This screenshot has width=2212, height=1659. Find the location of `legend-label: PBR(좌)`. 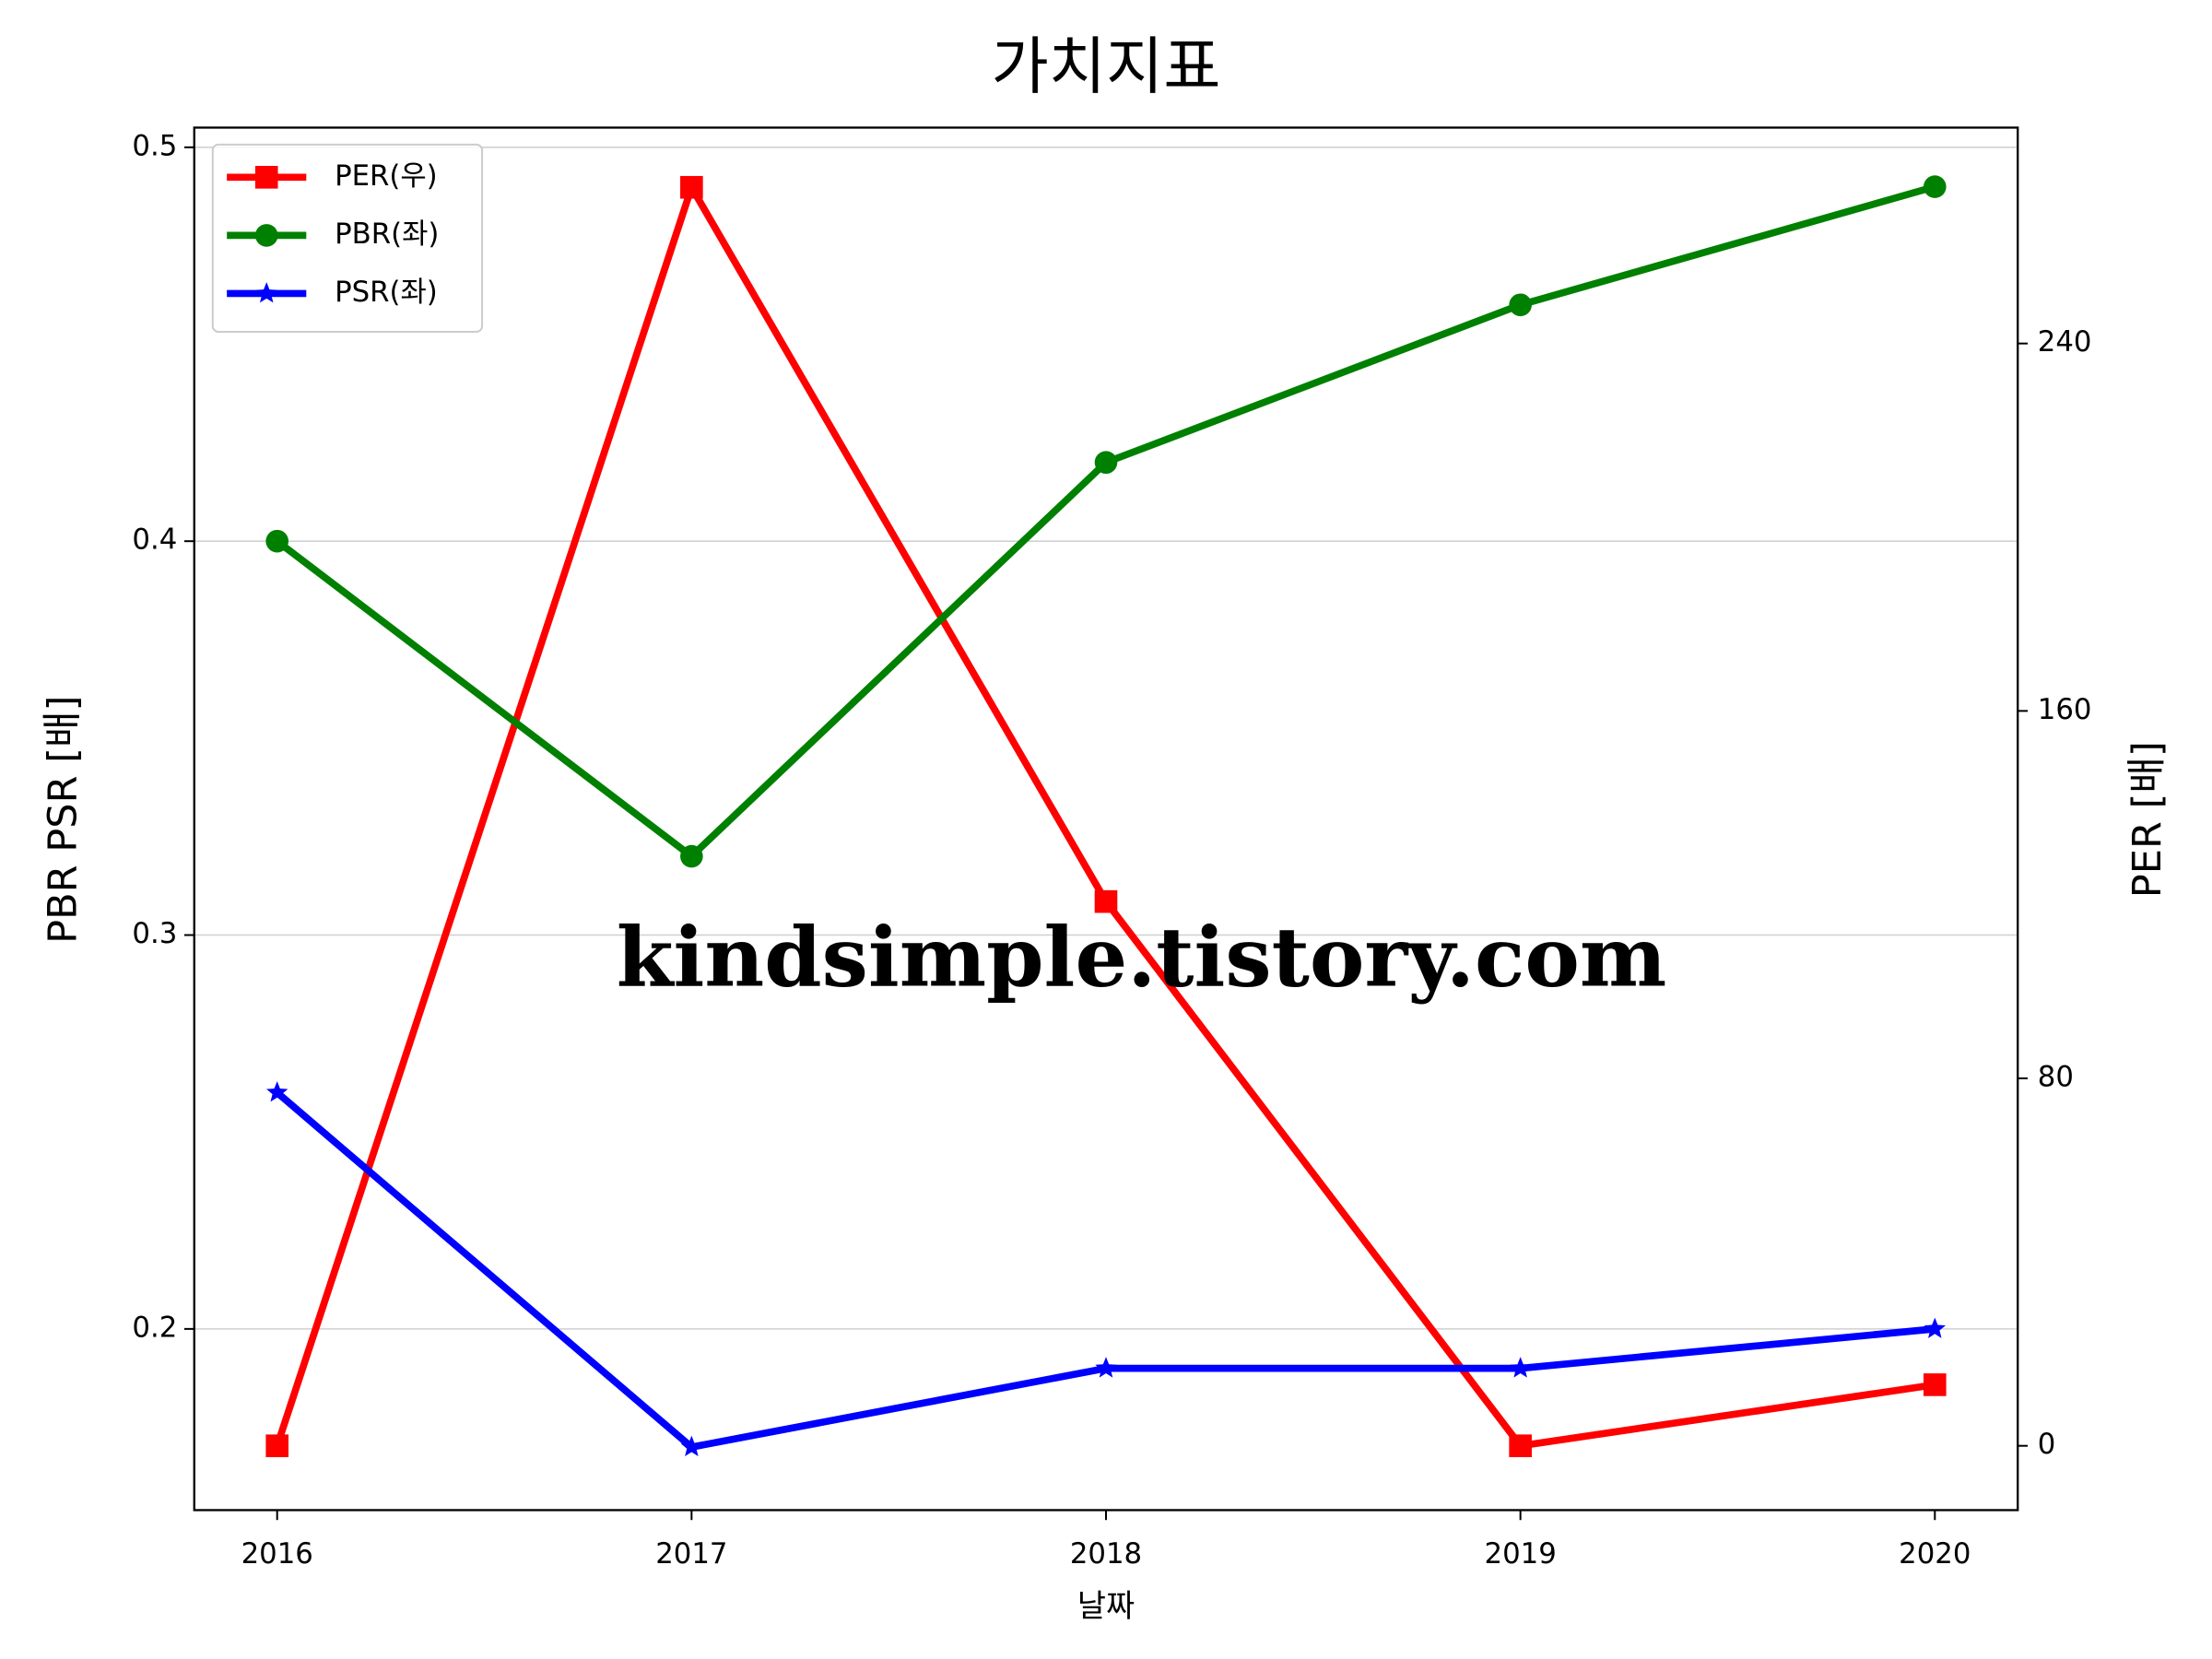

legend-label: PBR(좌) is located at coordinates (387, 234).